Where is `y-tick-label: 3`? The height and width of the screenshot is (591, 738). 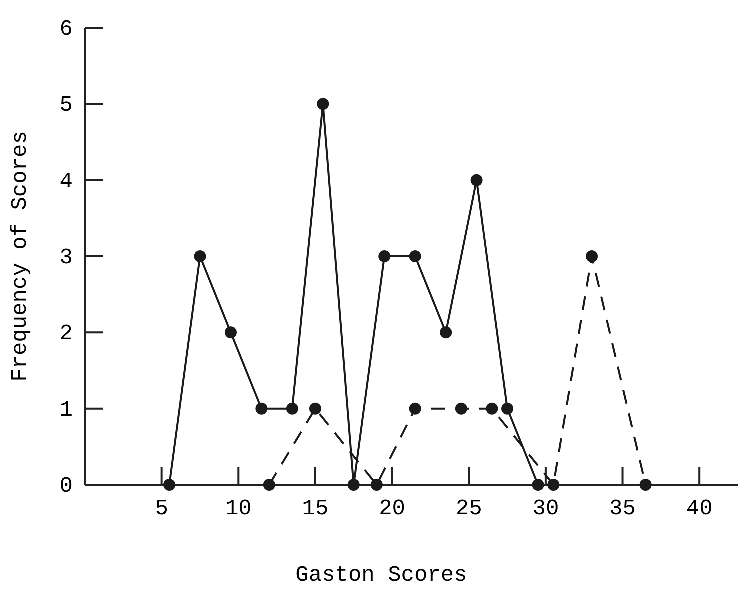
y-tick-label: 3 is located at coordinates (66, 258).